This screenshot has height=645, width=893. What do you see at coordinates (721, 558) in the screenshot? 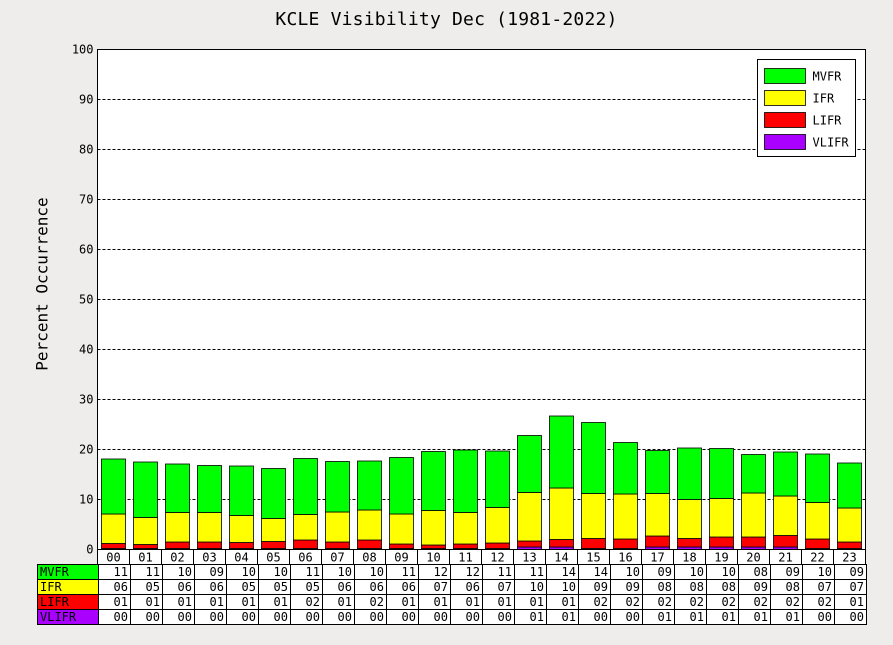
I see `x-tick-label: 19` at bounding box center [721, 558].